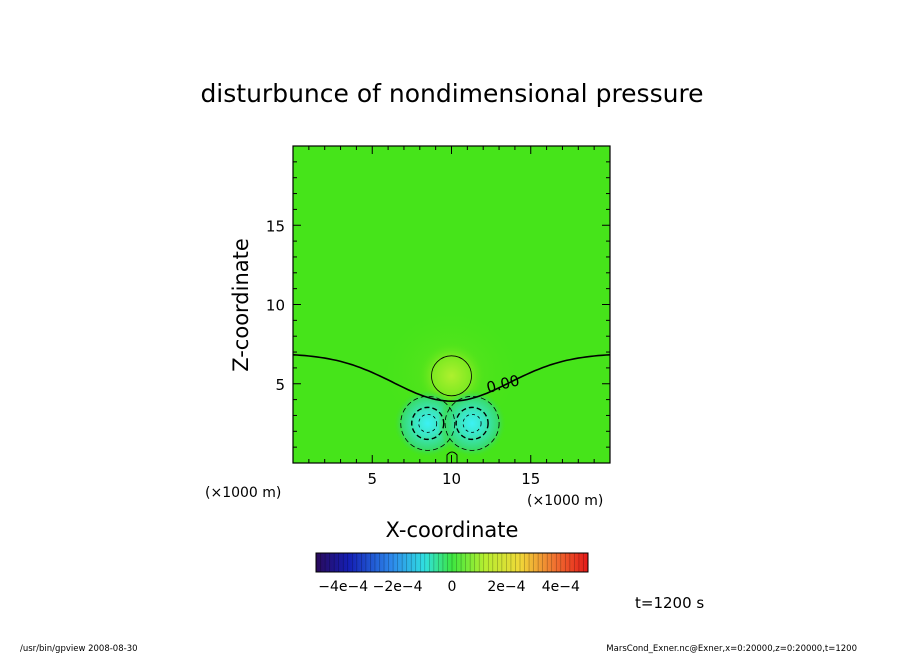 Image resolution: width=904 pixels, height=654 pixels. I want to click on negative-contour-right-mid, so click(472, 423).